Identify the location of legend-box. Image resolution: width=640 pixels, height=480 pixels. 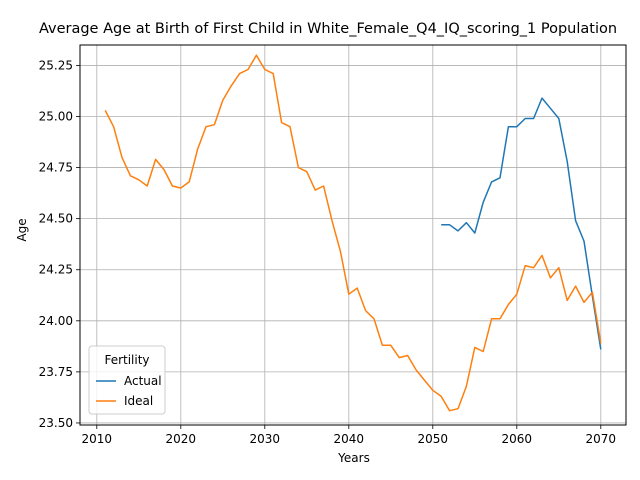
(127, 380).